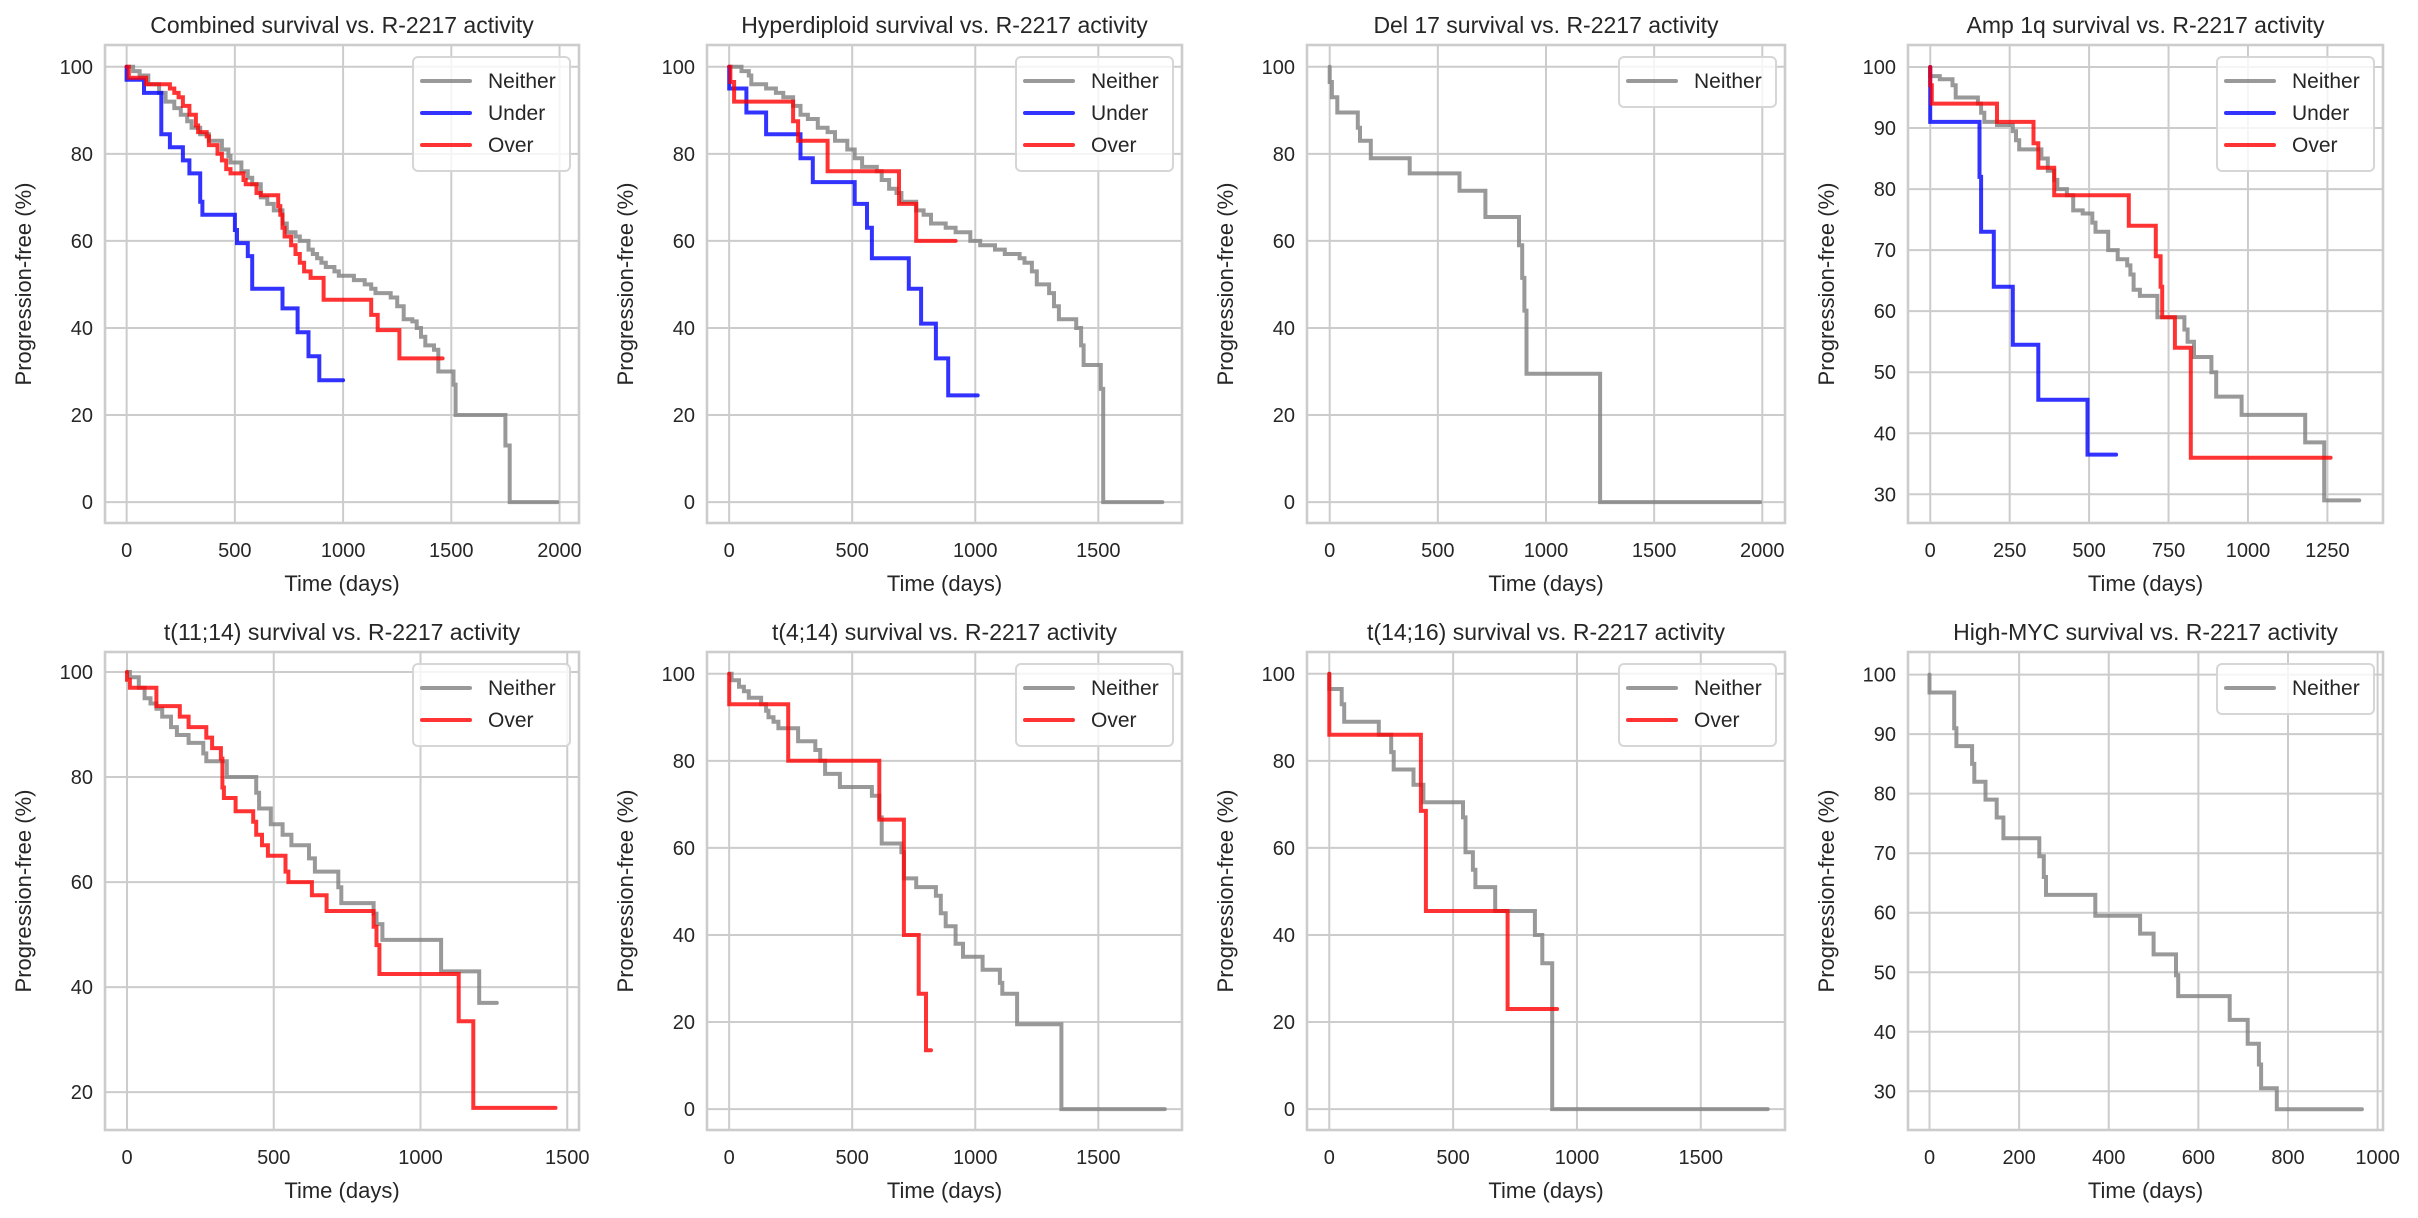 The image size is (2418, 1218). I want to click on y-tick-label: 30, so click(1885, 495).